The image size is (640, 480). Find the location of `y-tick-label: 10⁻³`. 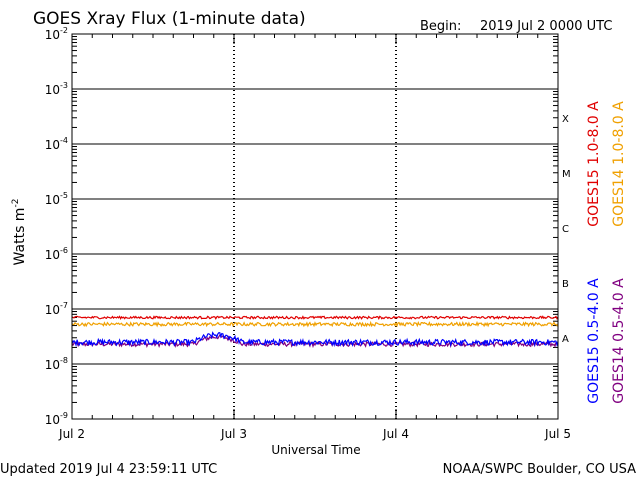

y-tick-label: 10⁻³ is located at coordinates (56, 89).